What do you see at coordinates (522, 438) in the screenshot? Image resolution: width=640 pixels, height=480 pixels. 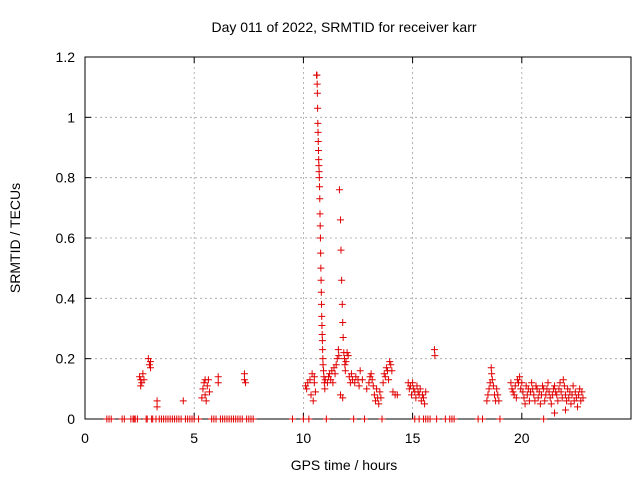 I see `x-tick-label: 20` at bounding box center [522, 438].